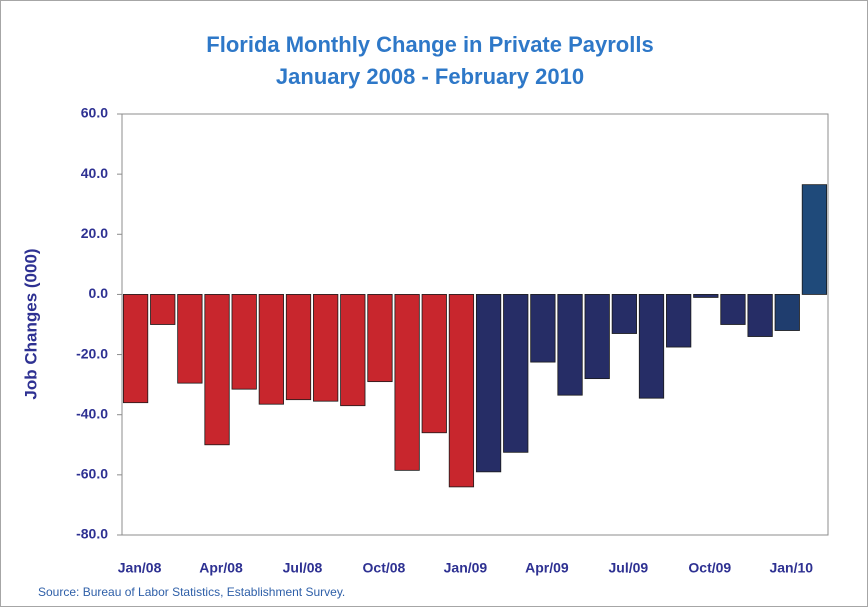 The width and height of the screenshot is (868, 607). What do you see at coordinates (94, 233) in the screenshot?
I see `y-tick-label: 20.0` at bounding box center [94, 233].